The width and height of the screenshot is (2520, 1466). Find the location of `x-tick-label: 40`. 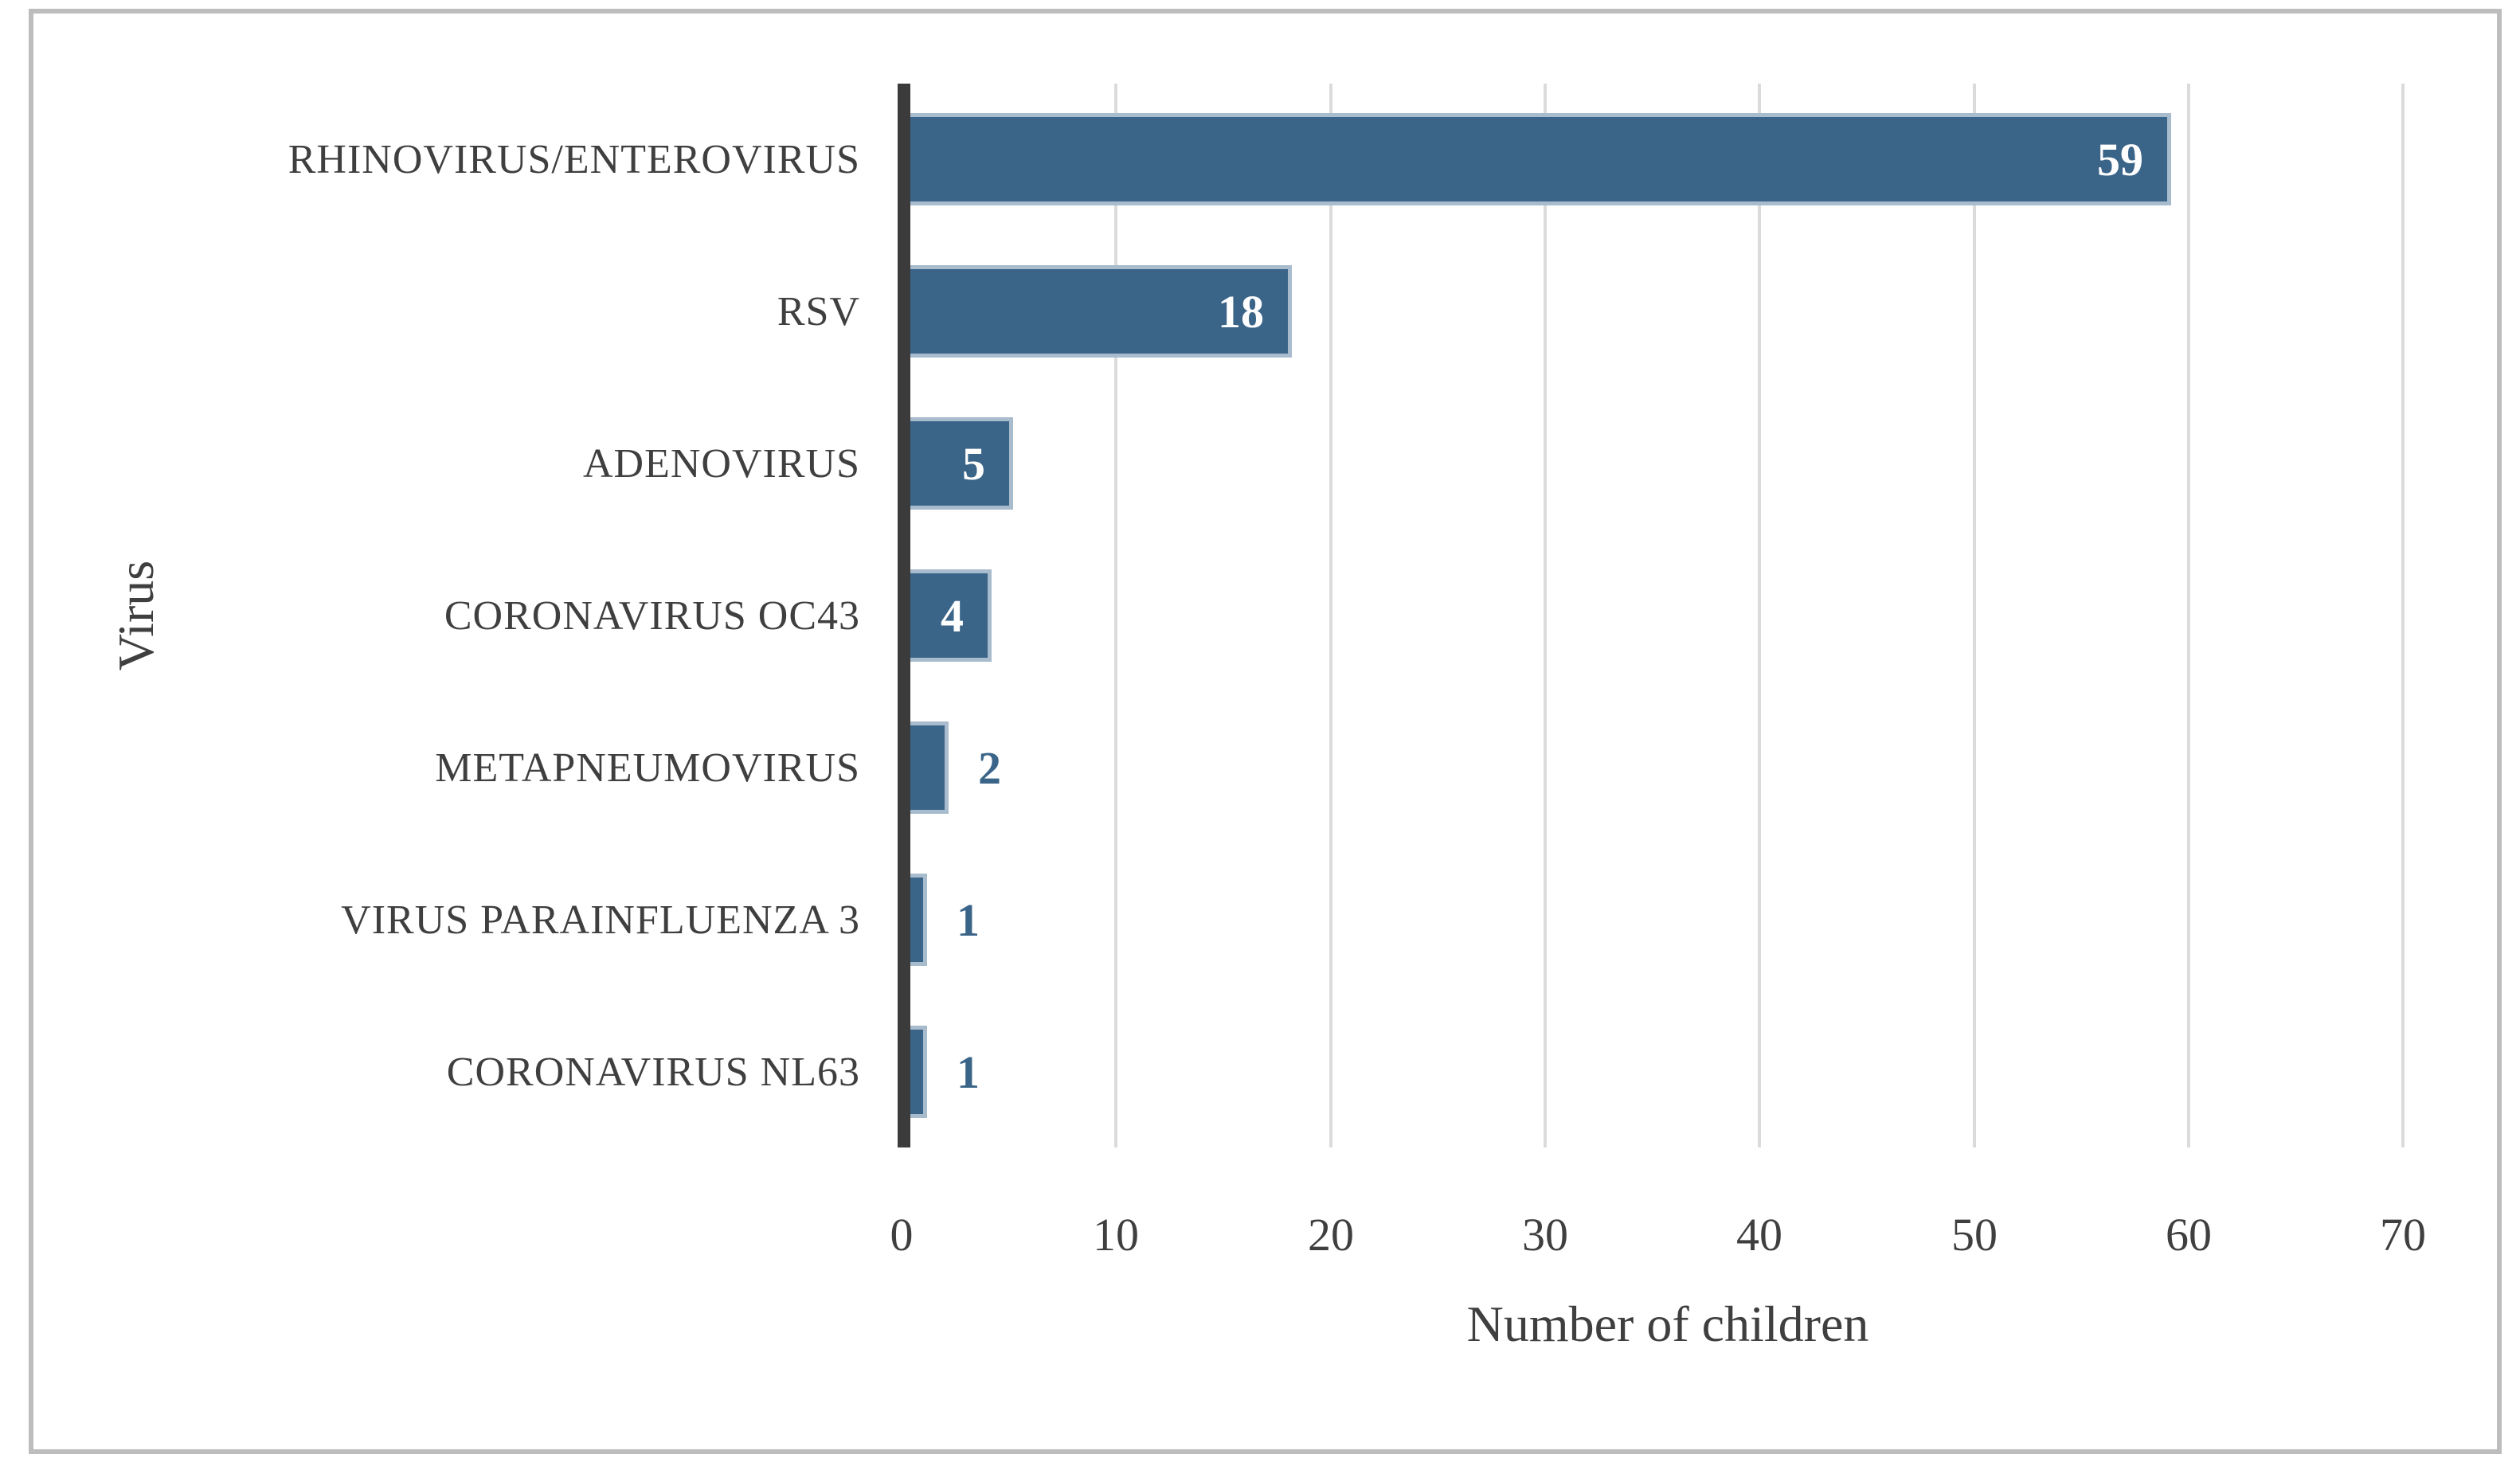

x-tick-label: 40 is located at coordinates (1759, 1234).